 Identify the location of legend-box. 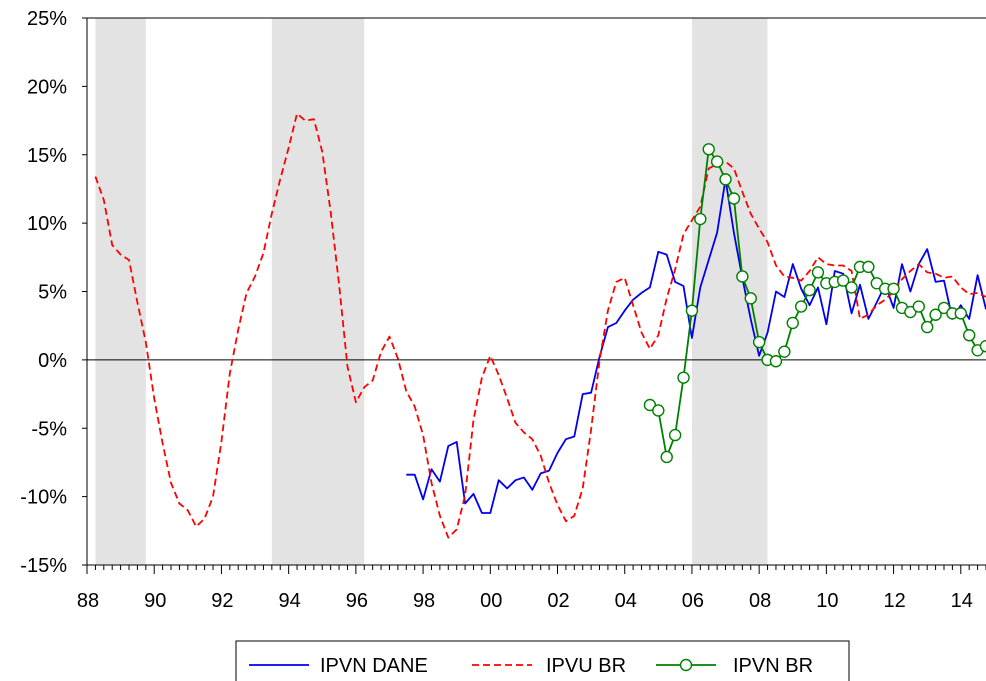
(542, 660).